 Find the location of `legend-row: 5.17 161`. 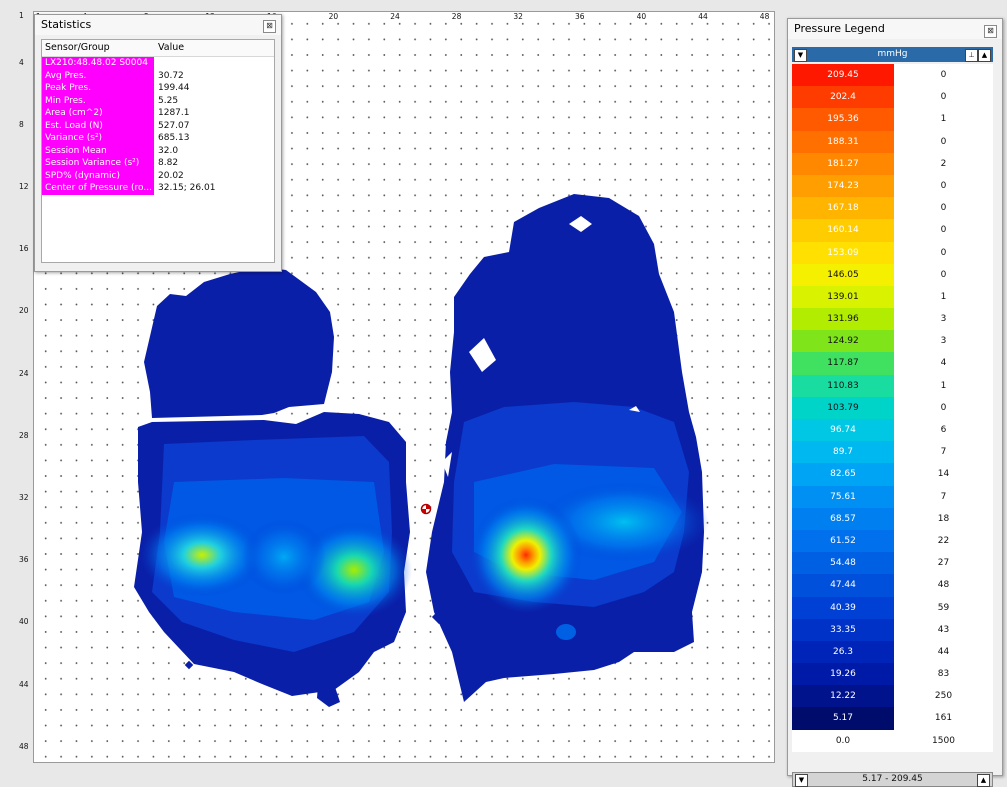

legend-row: 5.17 161 is located at coordinates (892, 718).